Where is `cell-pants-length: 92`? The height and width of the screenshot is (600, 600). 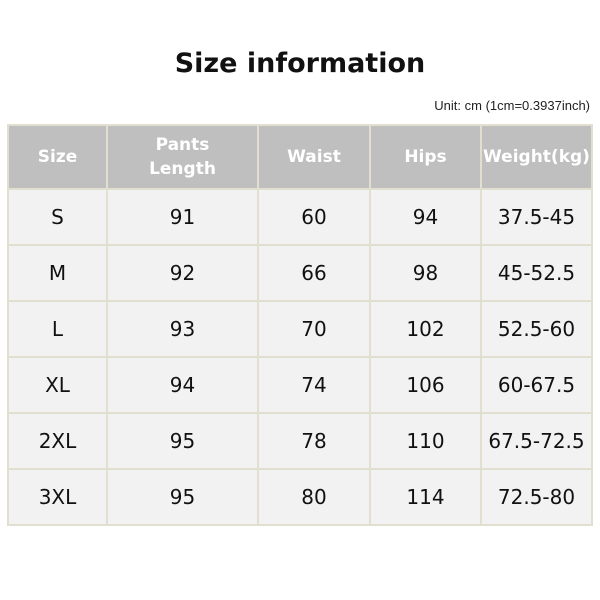
cell-pants-length: 92 is located at coordinates (182, 273).